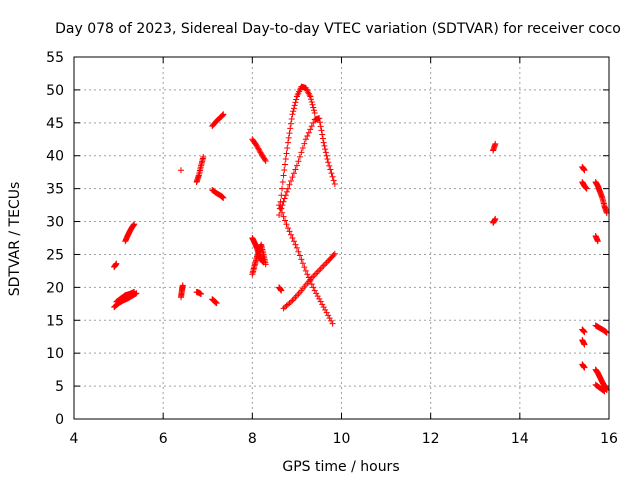 The height and width of the screenshot is (480, 640). I want to click on y-tick-label: 5, so click(59, 387).